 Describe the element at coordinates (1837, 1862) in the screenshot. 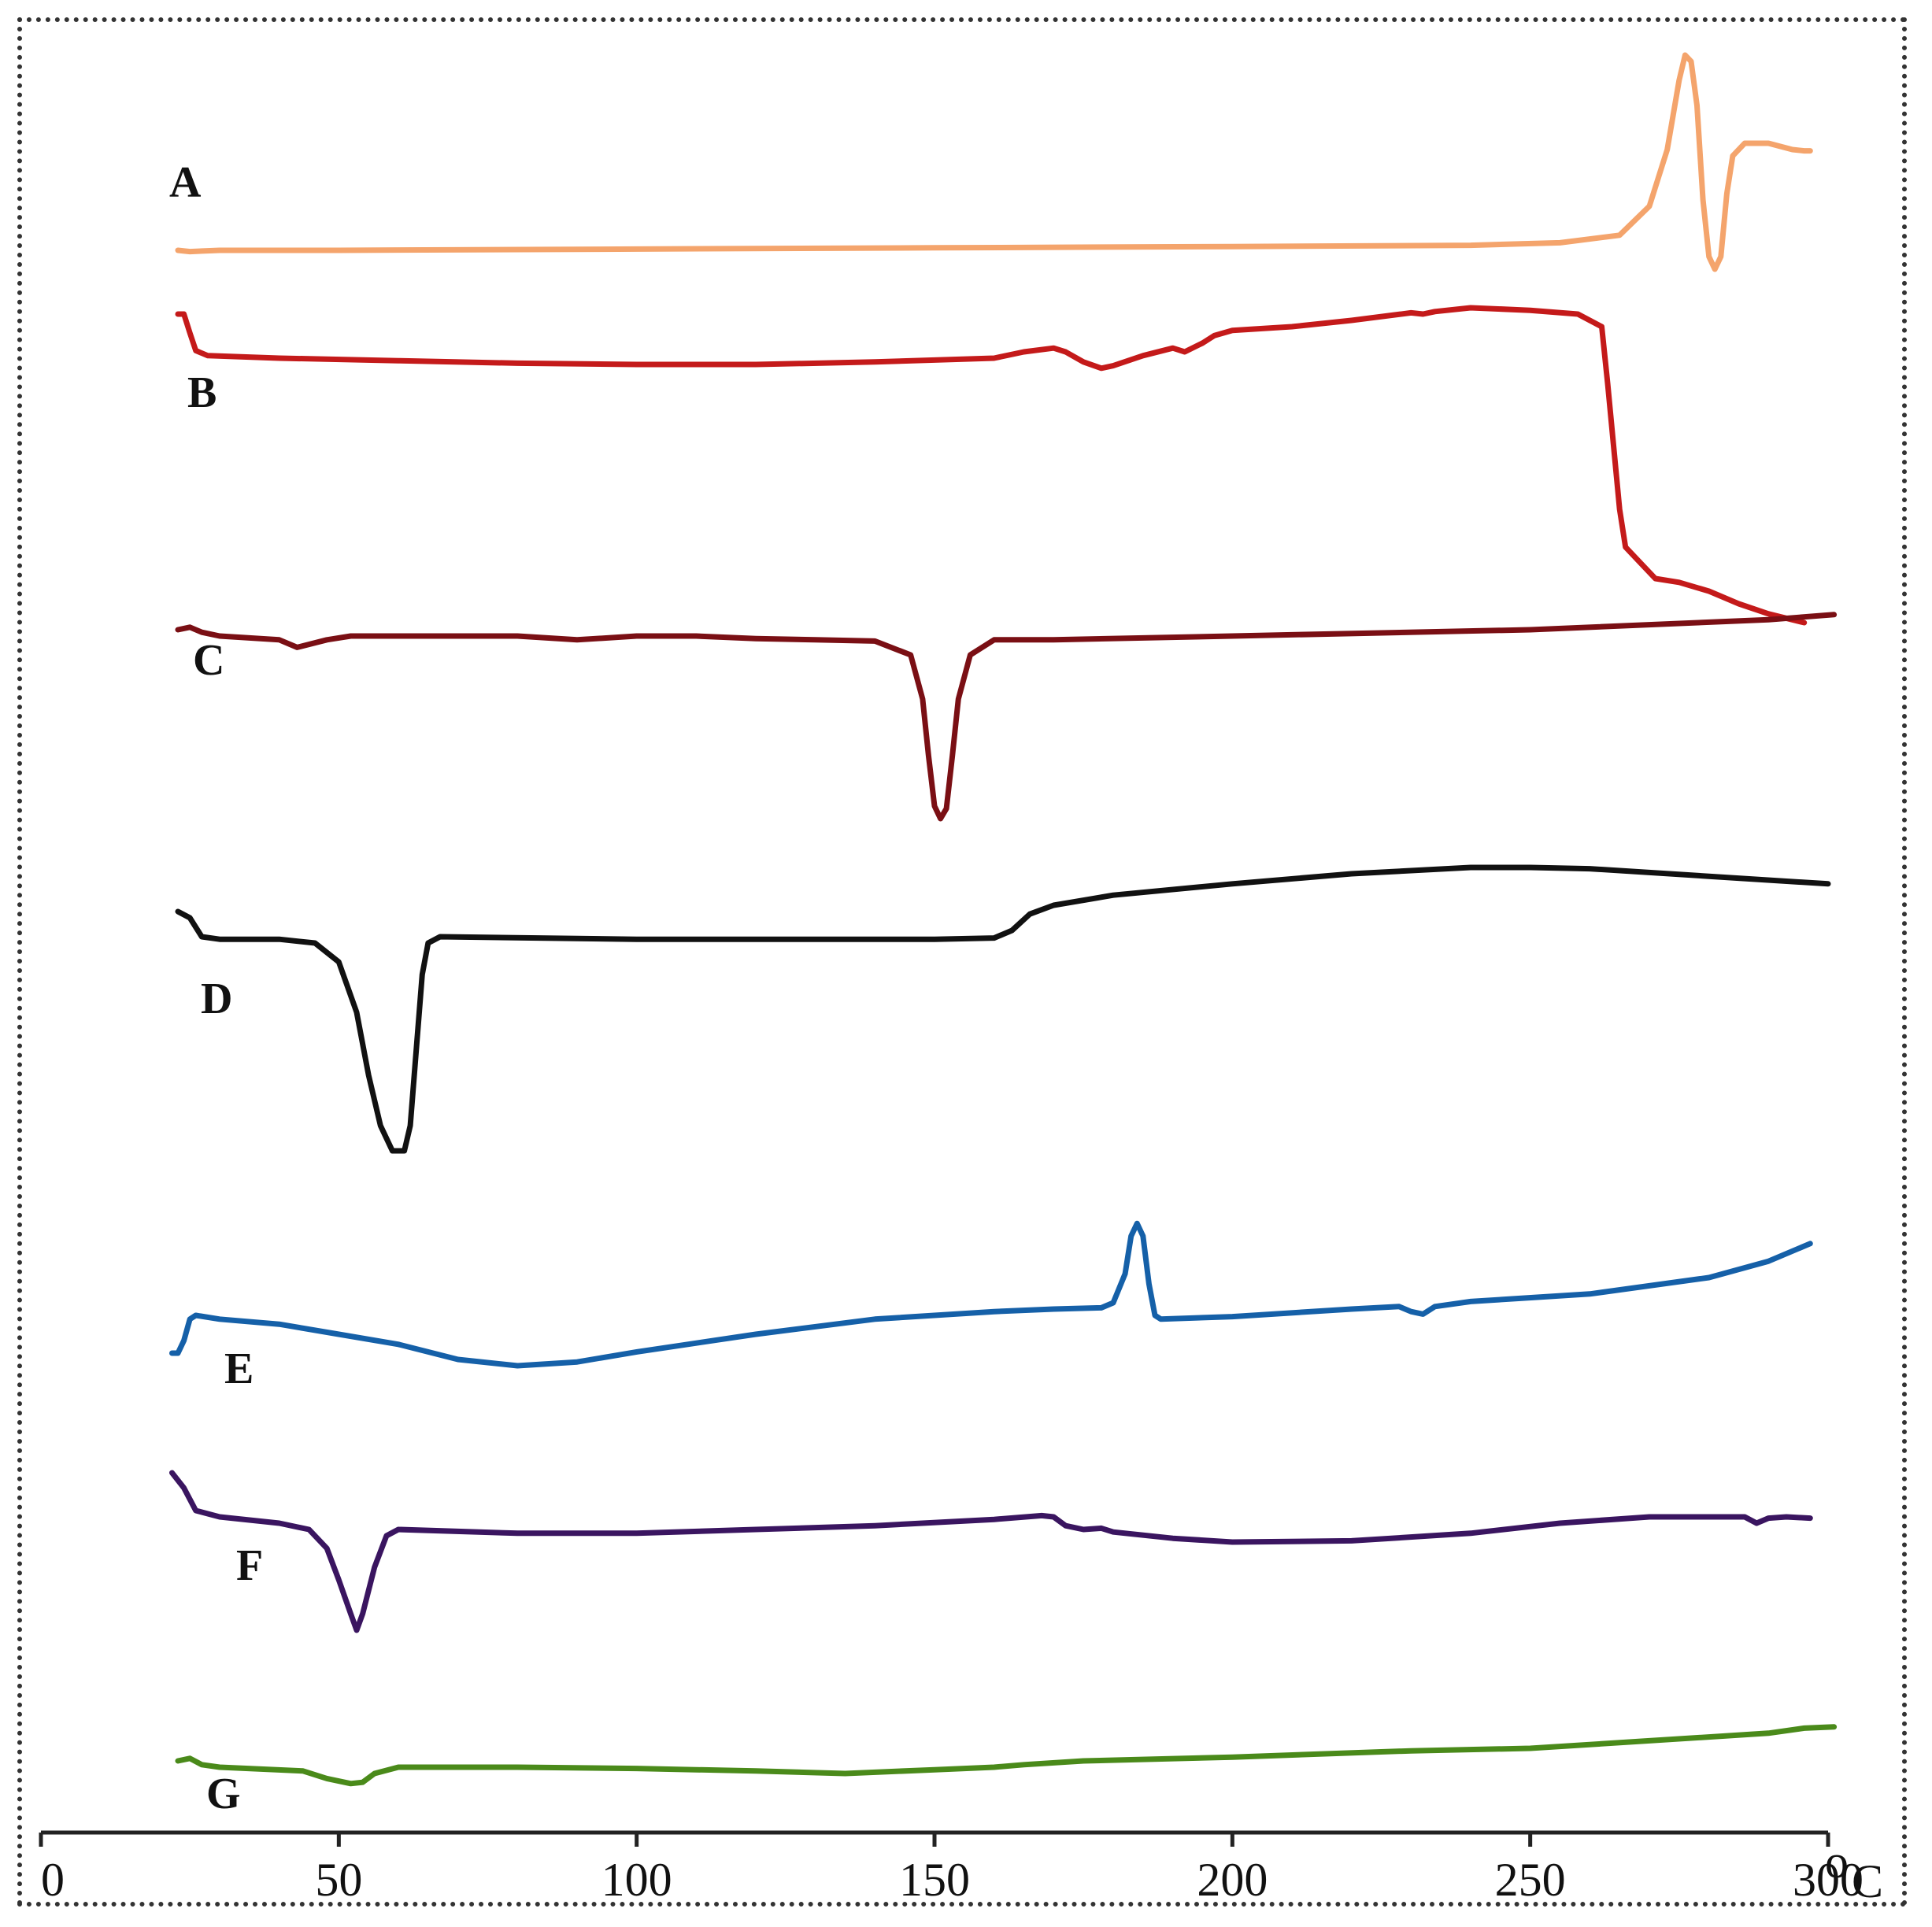

I see `unit-degree-symbol: o` at that location.